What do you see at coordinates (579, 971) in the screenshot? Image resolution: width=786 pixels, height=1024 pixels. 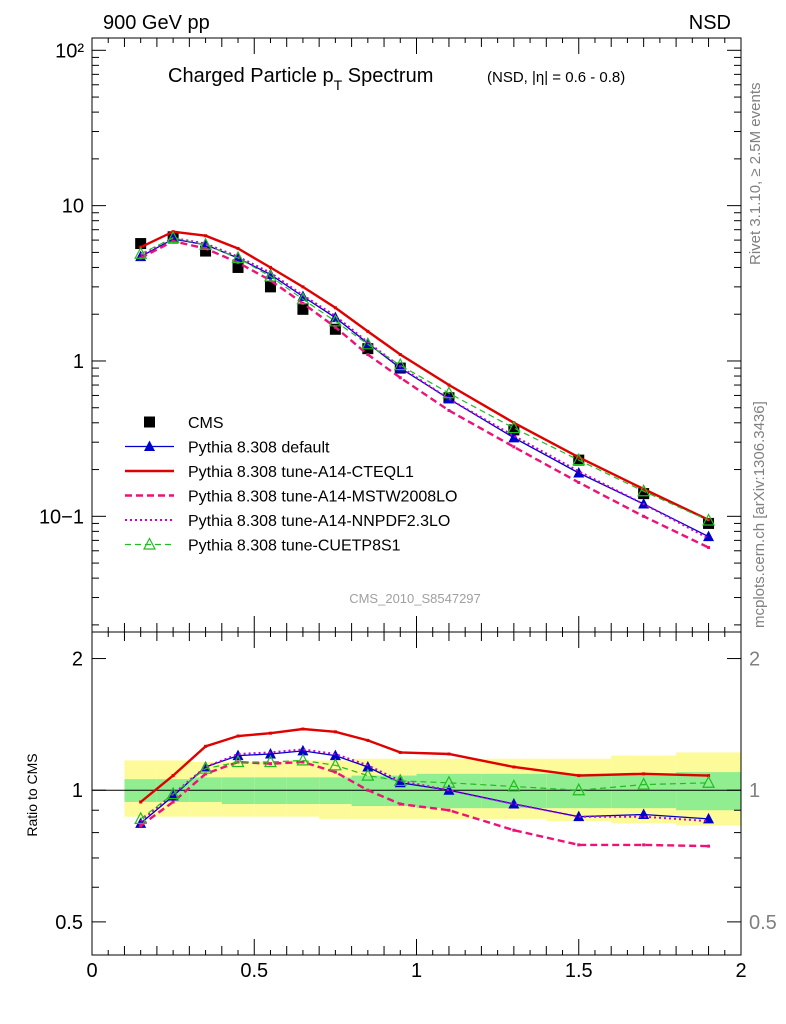 I see `x-tick-label: 1.5` at bounding box center [579, 971].